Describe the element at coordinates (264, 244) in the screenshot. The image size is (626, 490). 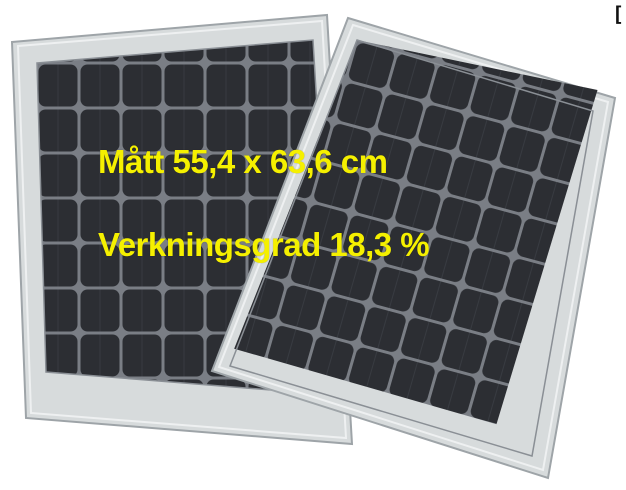
I see `efficiency-caption: Verkningsgrad 18,3 %` at that location.